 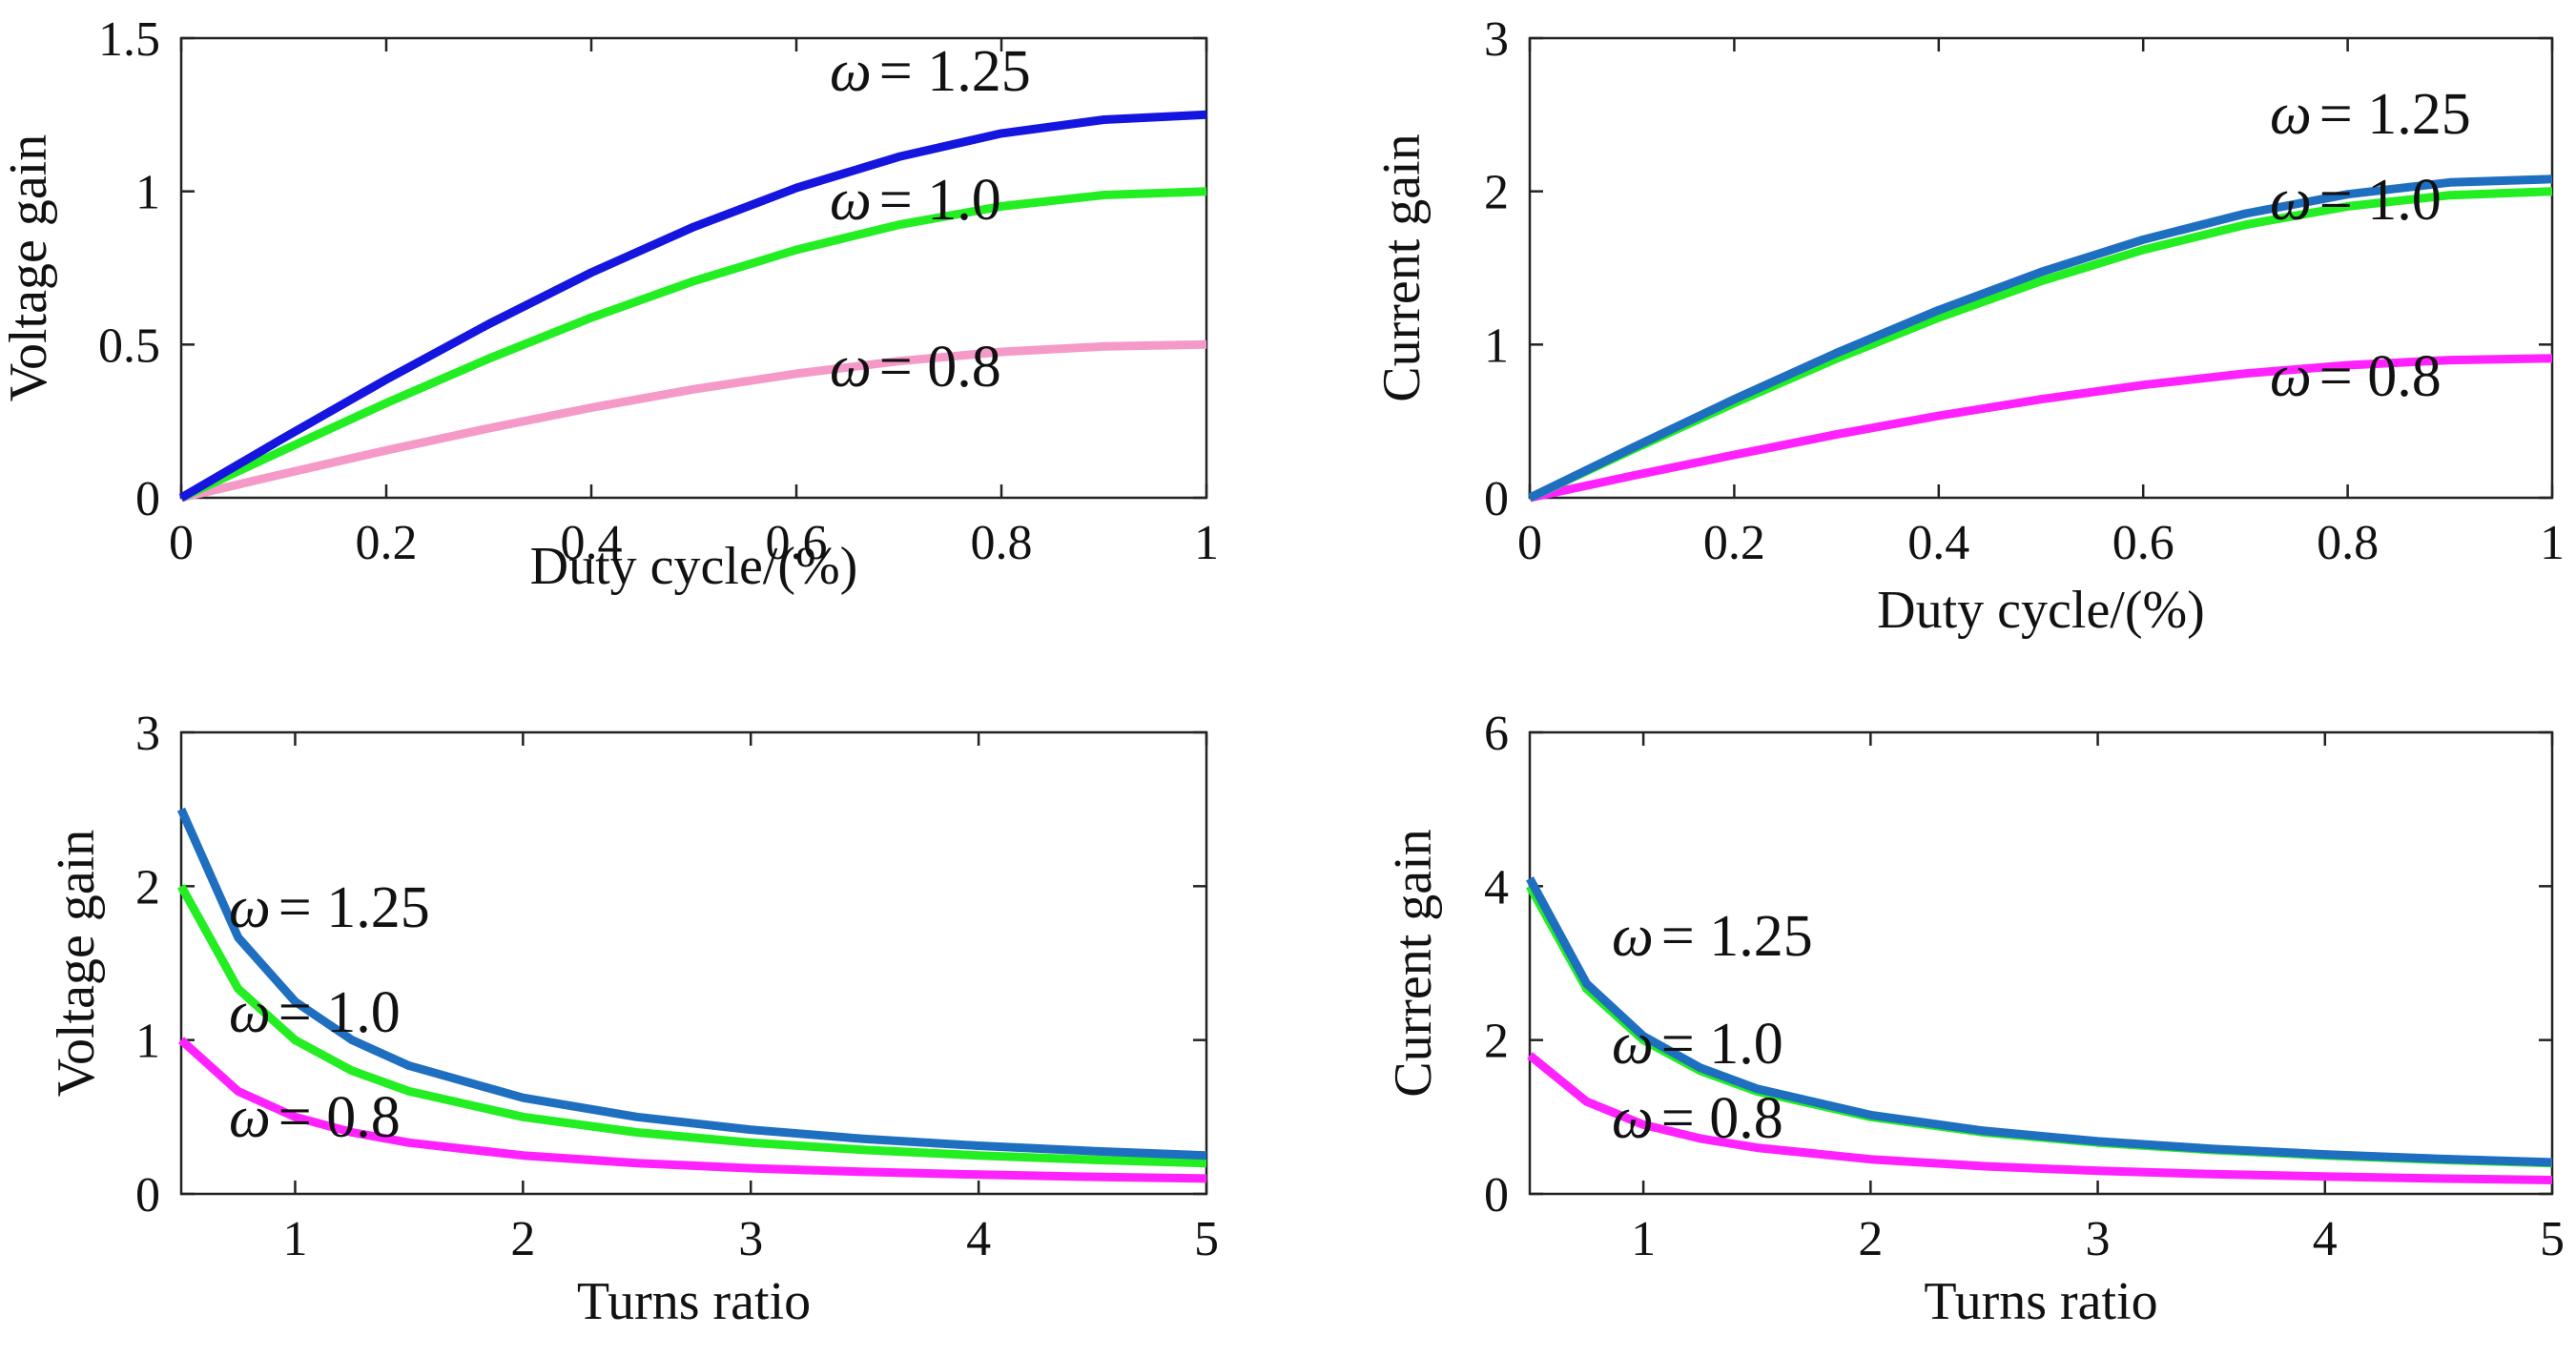 I want to click on y-tick-label: 0.5, so click(x=129, y=345).